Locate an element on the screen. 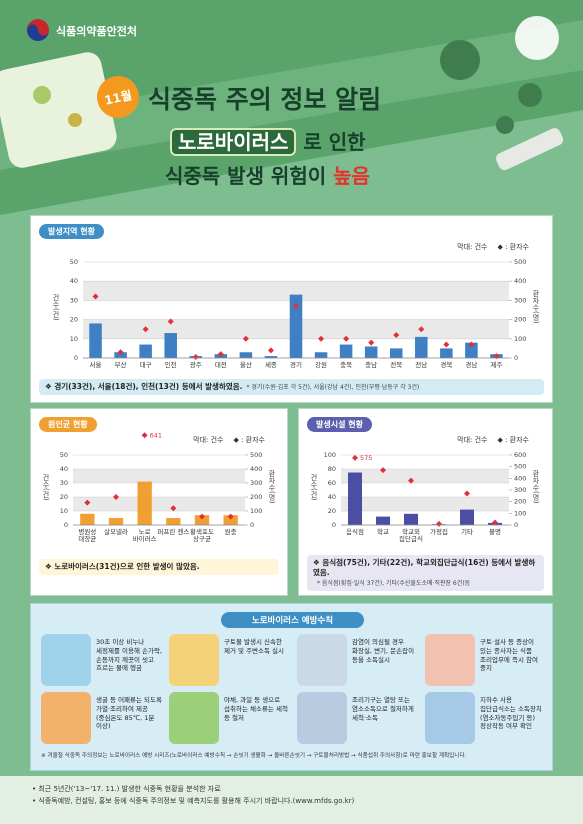 The image size is (583, 824). x-tick-label: 부산 is located at coordinates (120, 365).